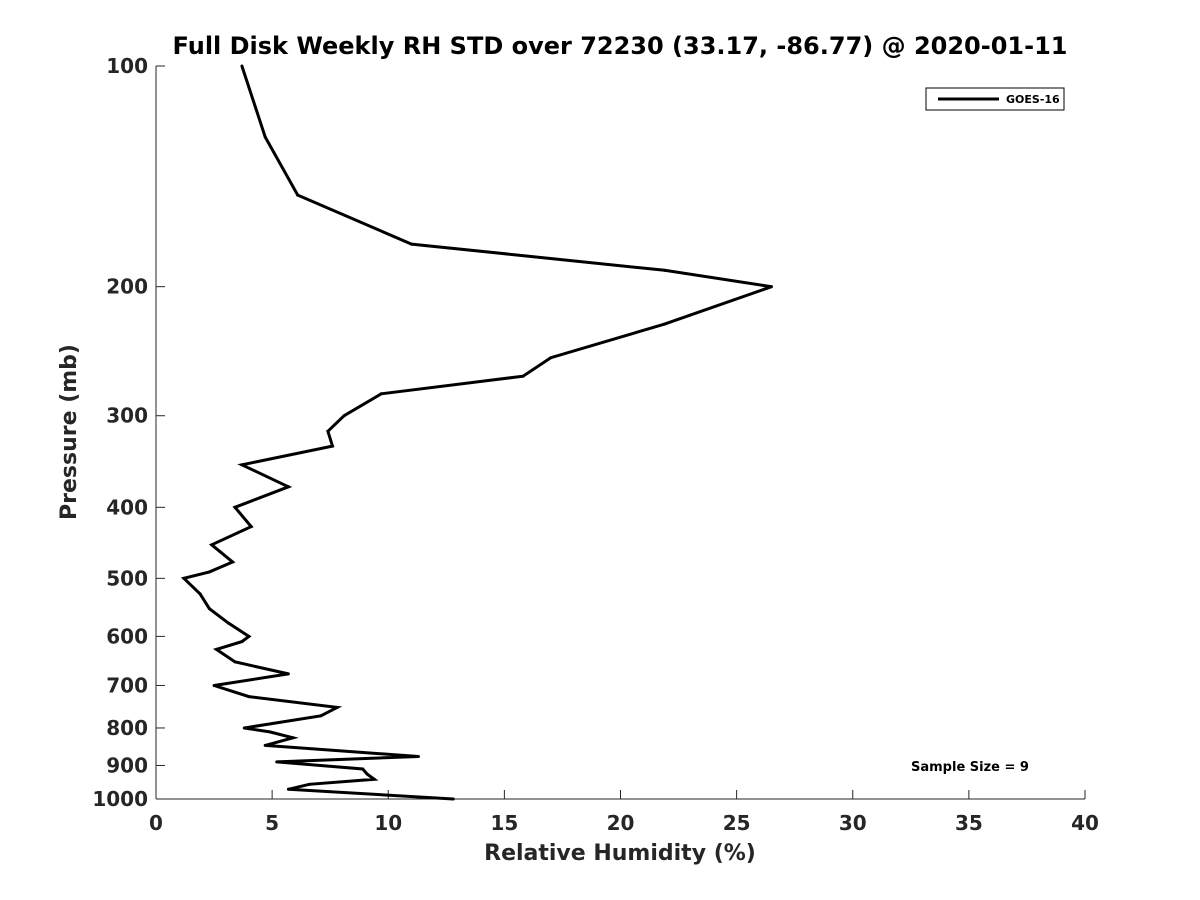 The image size is (1200, 900). I want to click on y-tick-label: 800, so click(127, 728).